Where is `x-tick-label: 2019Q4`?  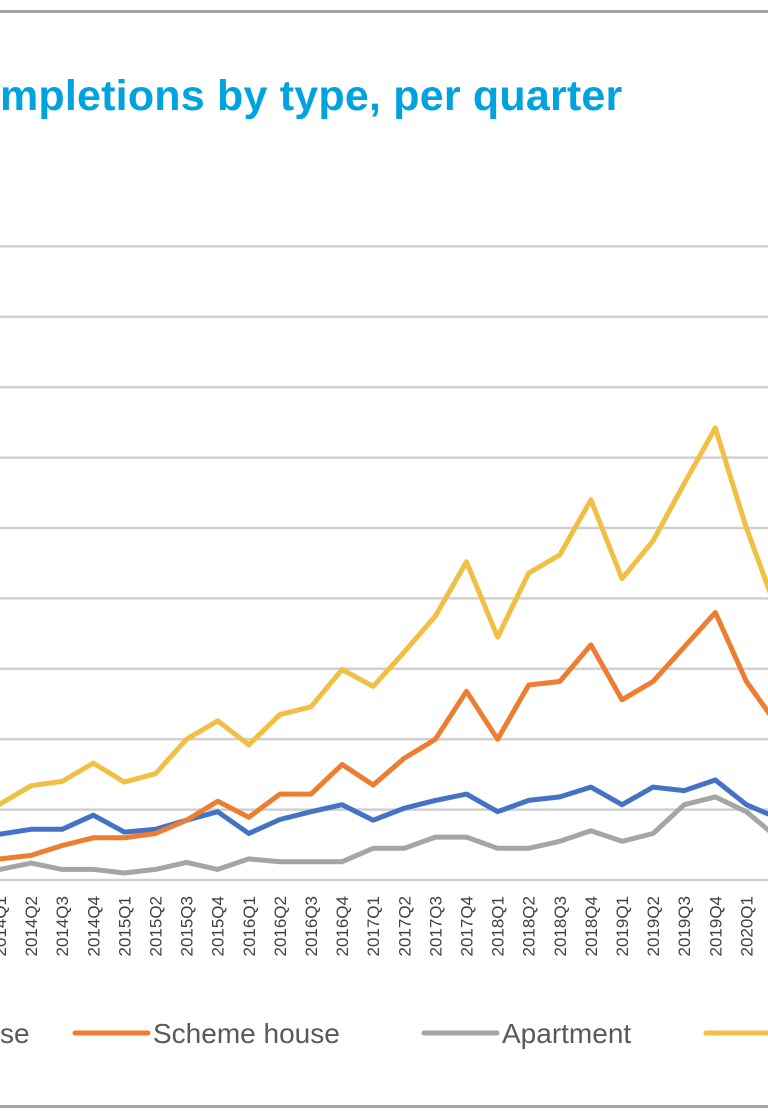
x-tick-label: 2019Q4 is located at coordinates (715, 926).